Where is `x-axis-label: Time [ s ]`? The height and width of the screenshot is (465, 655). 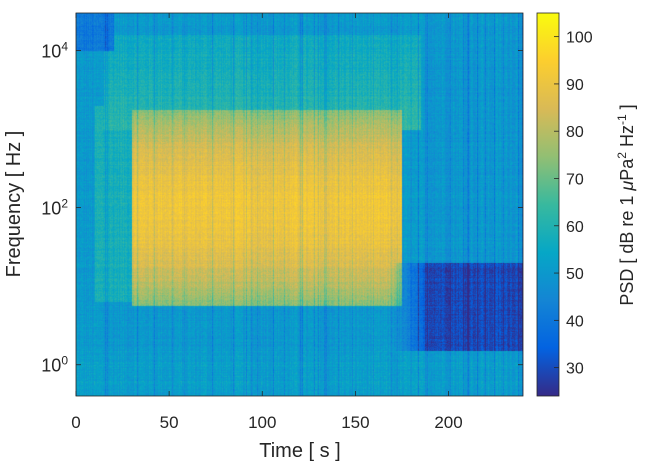
x-axis-label: Time [ s ] is located at coordinates (299, 451).